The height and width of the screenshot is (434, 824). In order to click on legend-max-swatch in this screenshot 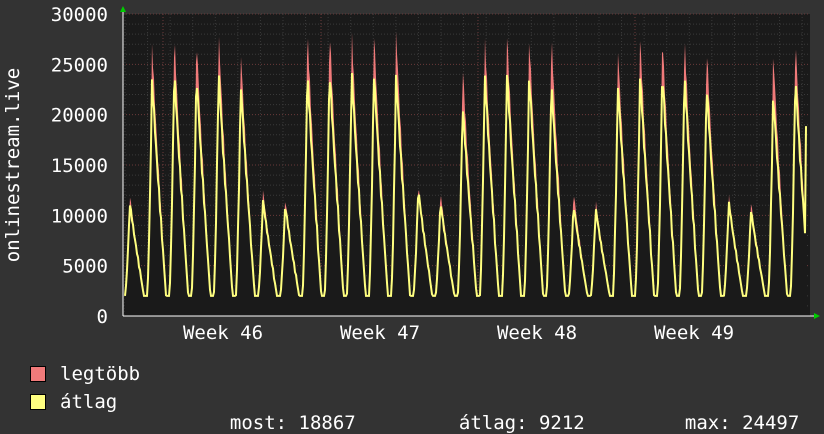, I will do `click(38, 374)`.